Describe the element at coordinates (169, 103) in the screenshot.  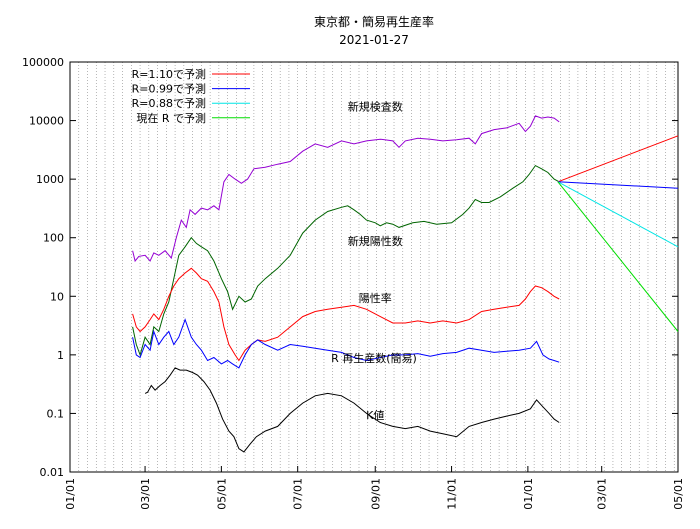
I see `legend-label: R=0.88で予測` at that location.